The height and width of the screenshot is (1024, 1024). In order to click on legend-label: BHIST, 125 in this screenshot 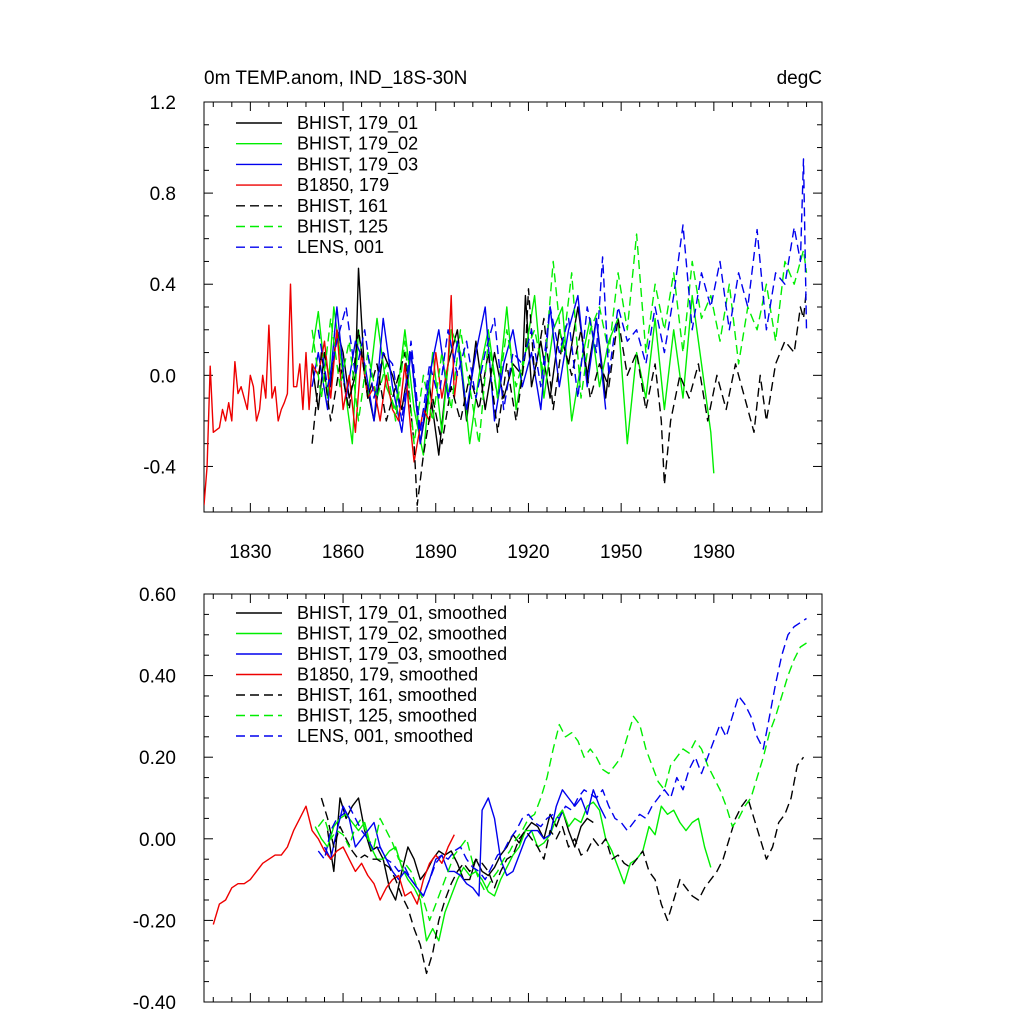, I will do `click(342, 227)`.